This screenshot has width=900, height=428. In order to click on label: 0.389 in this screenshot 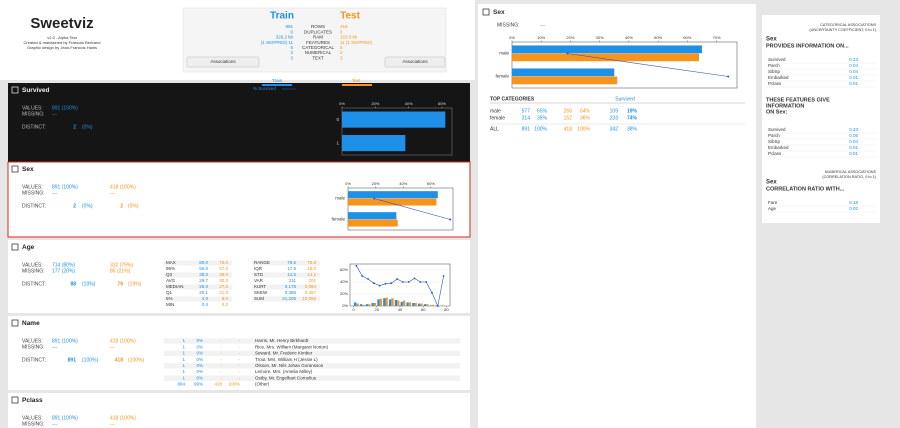, I will do `click(291, 292)`.